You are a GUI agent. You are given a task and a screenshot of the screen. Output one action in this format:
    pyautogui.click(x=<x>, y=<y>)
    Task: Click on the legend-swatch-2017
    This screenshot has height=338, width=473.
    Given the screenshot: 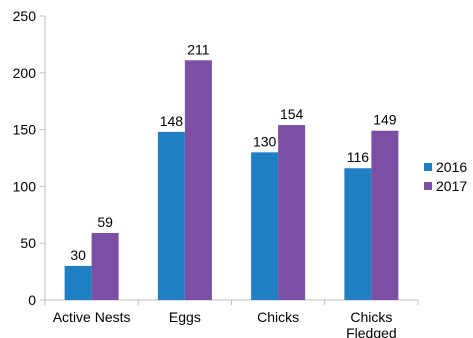 What is the action you would take?
    pyautogui.click(x=428, y=186)
    